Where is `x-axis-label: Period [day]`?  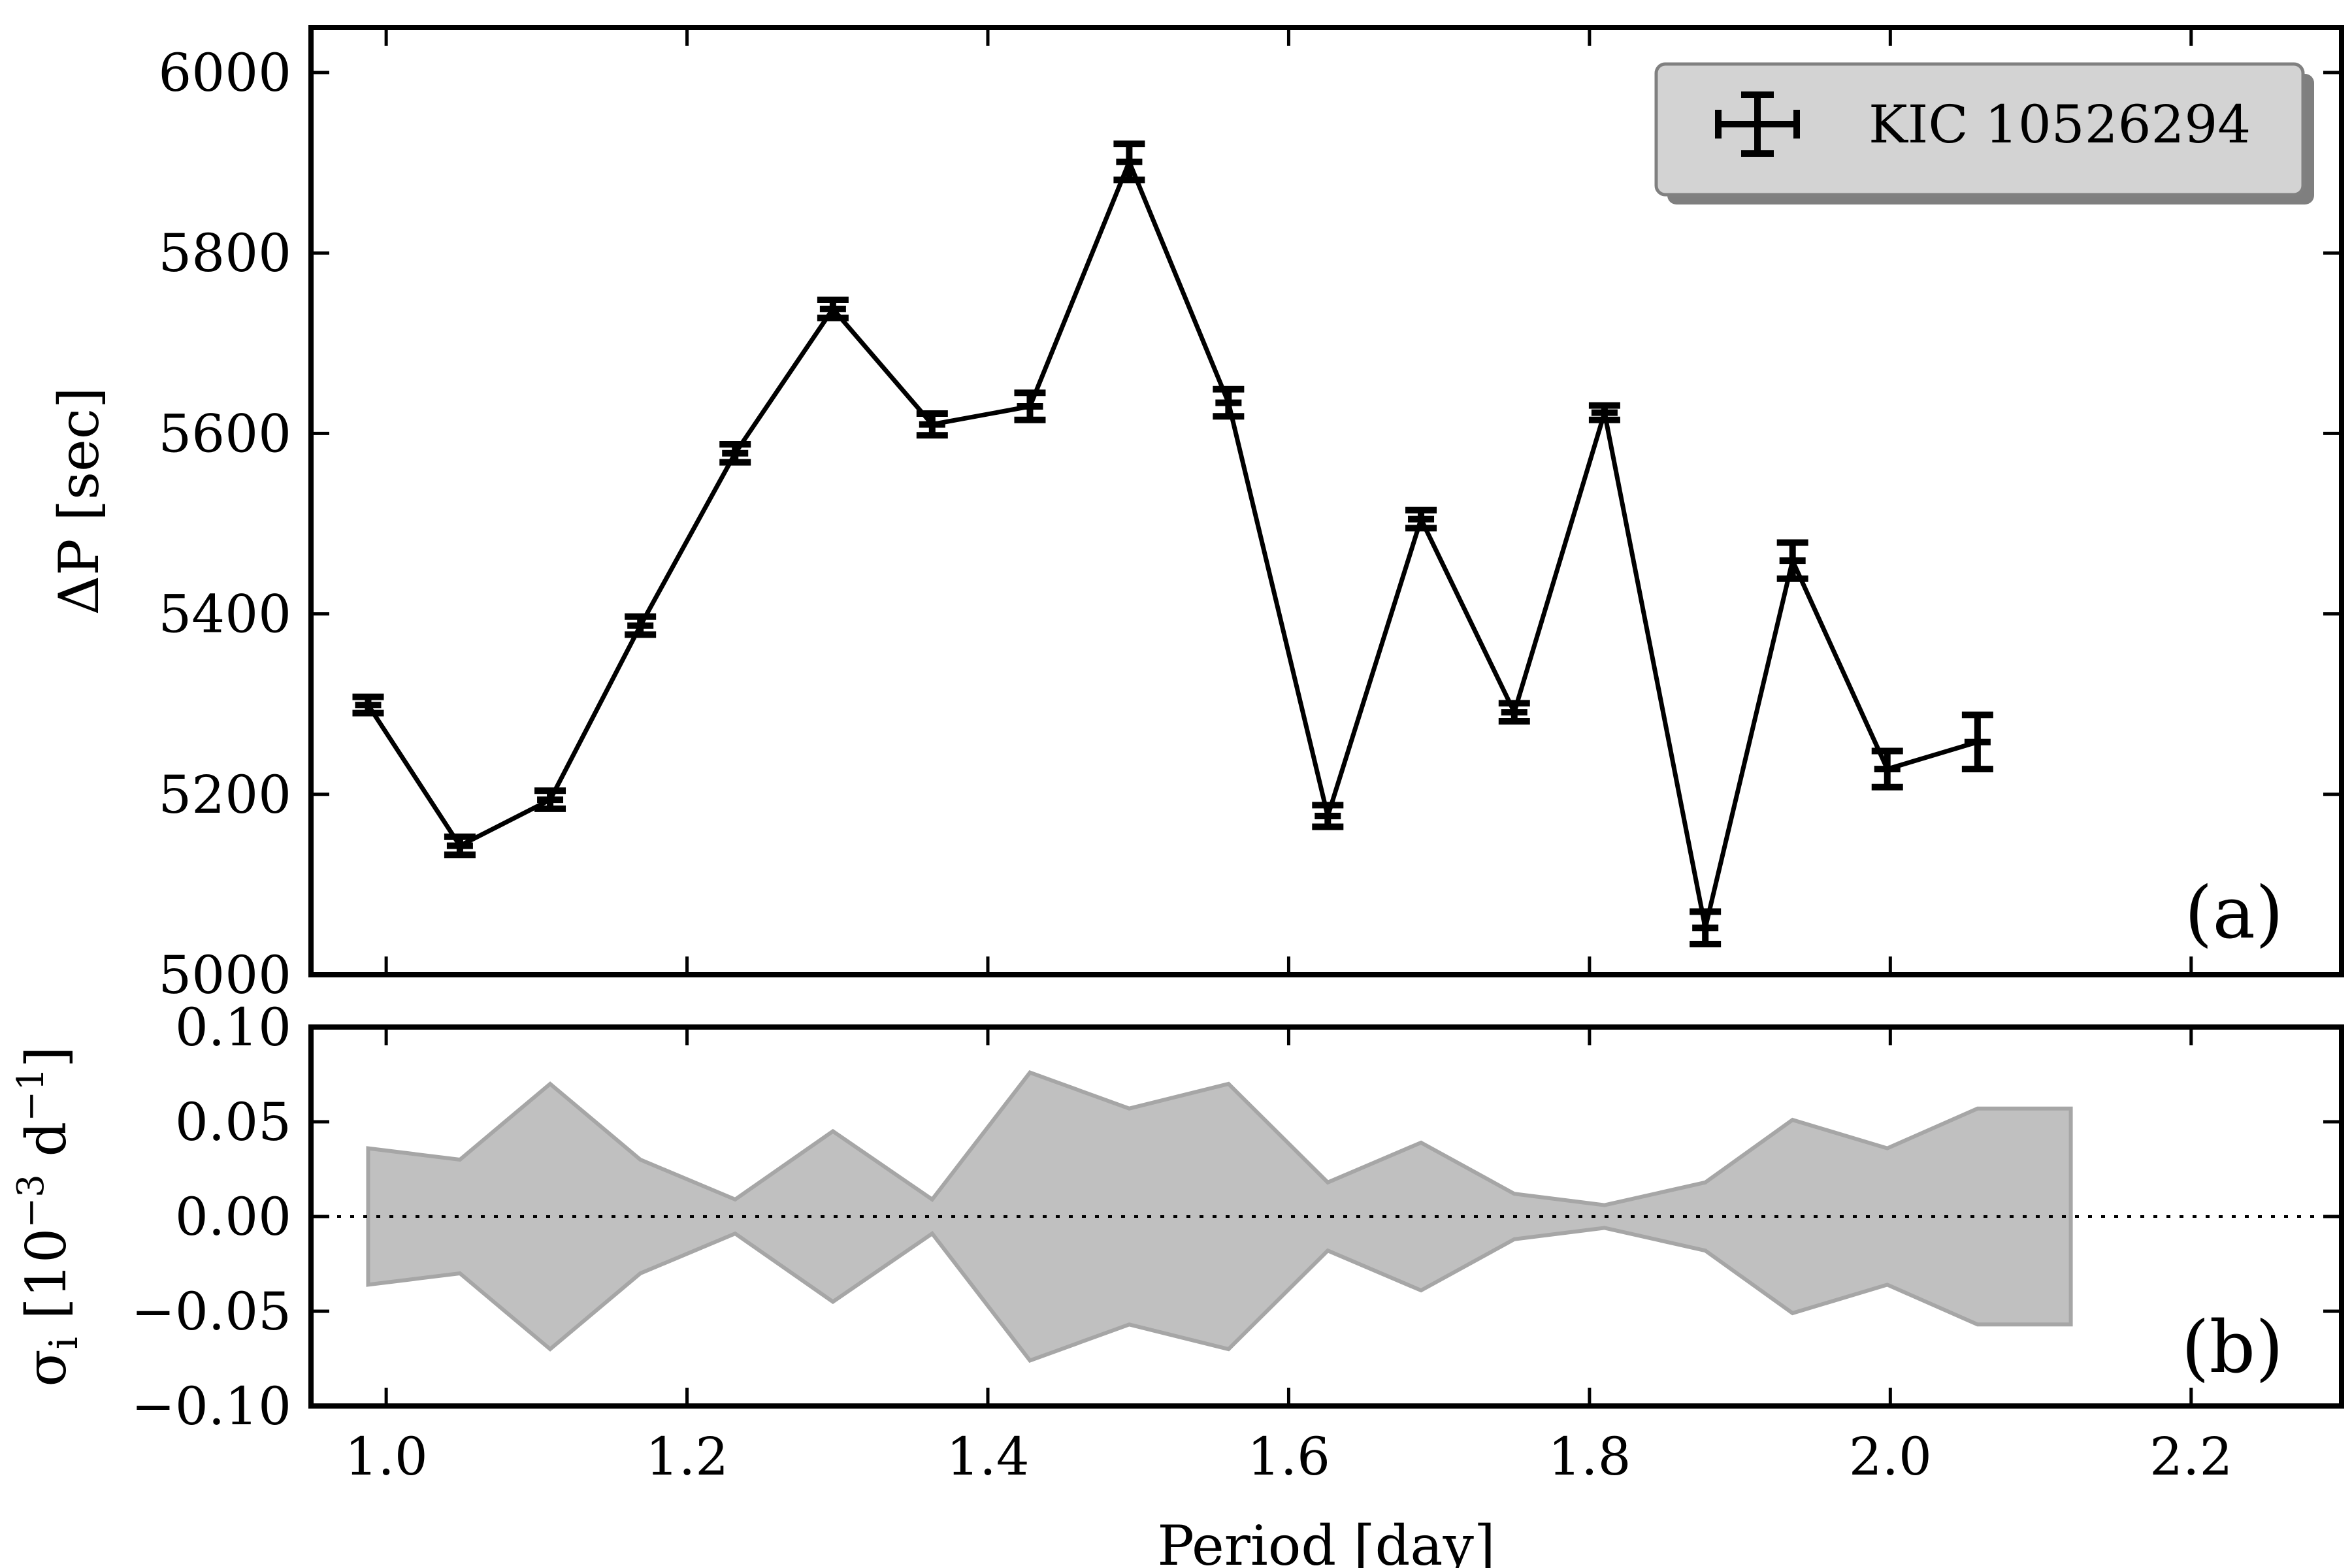 x-axis-label: Period [day] is located at coordinates (1326, 1541).